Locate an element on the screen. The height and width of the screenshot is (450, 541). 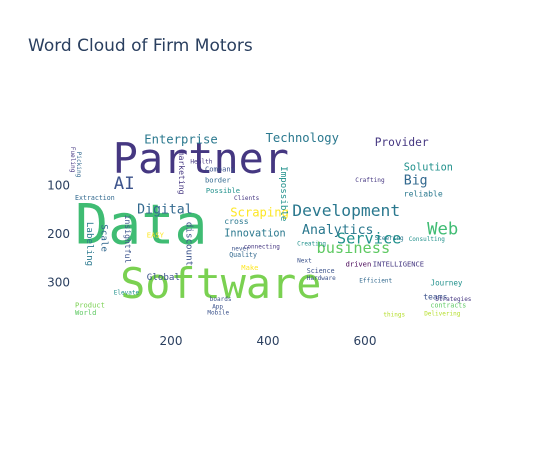
word-world: World is located at coordinates (85, 312).